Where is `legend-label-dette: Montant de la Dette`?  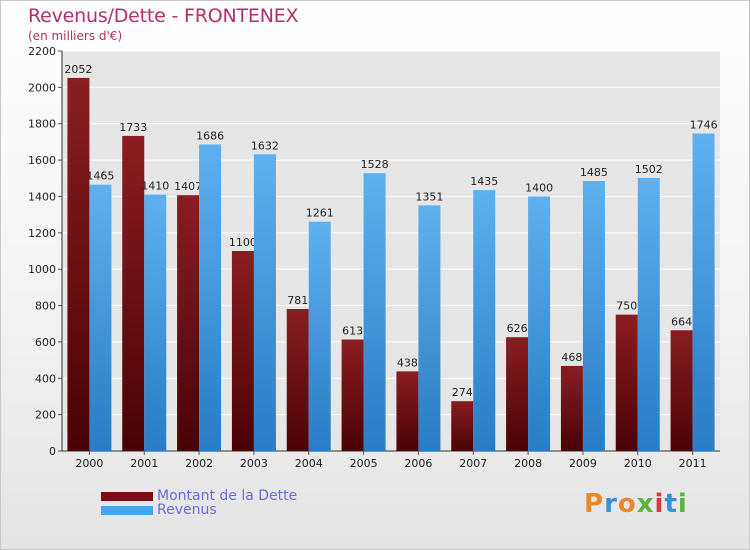
legend-label-dette: Montant de la Dette is located at coordinates (227, 496).